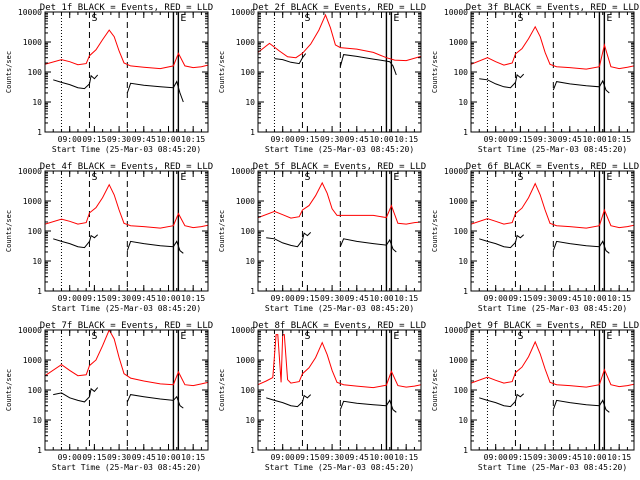 The height and width of the screenshot is (480, 640). Describe the element at coordinates (126, 167) in the screenshot. I see `panel-title: Det 4f BLACK = Events, RED = LLD` at that location.